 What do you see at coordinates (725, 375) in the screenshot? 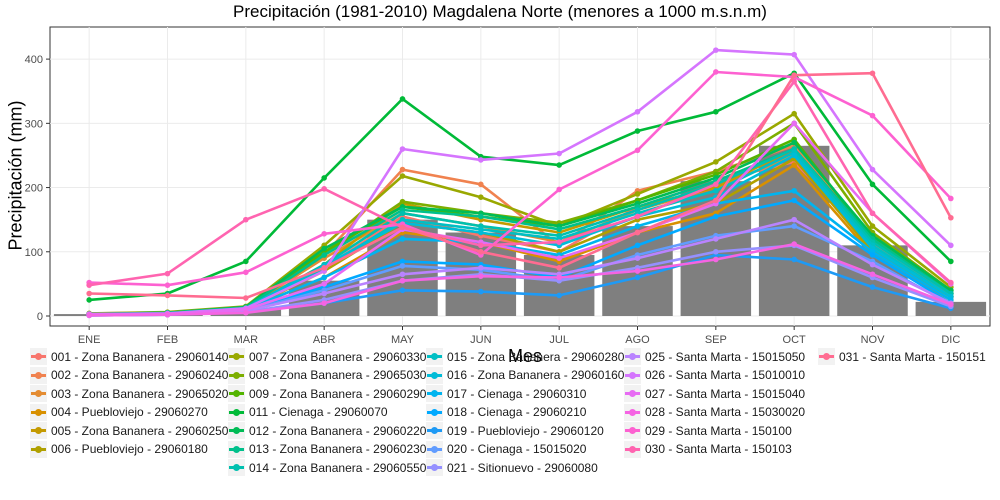
I see `legend-label: 026 - Santa Marta - 15010010` at bounding box center [725, 375].